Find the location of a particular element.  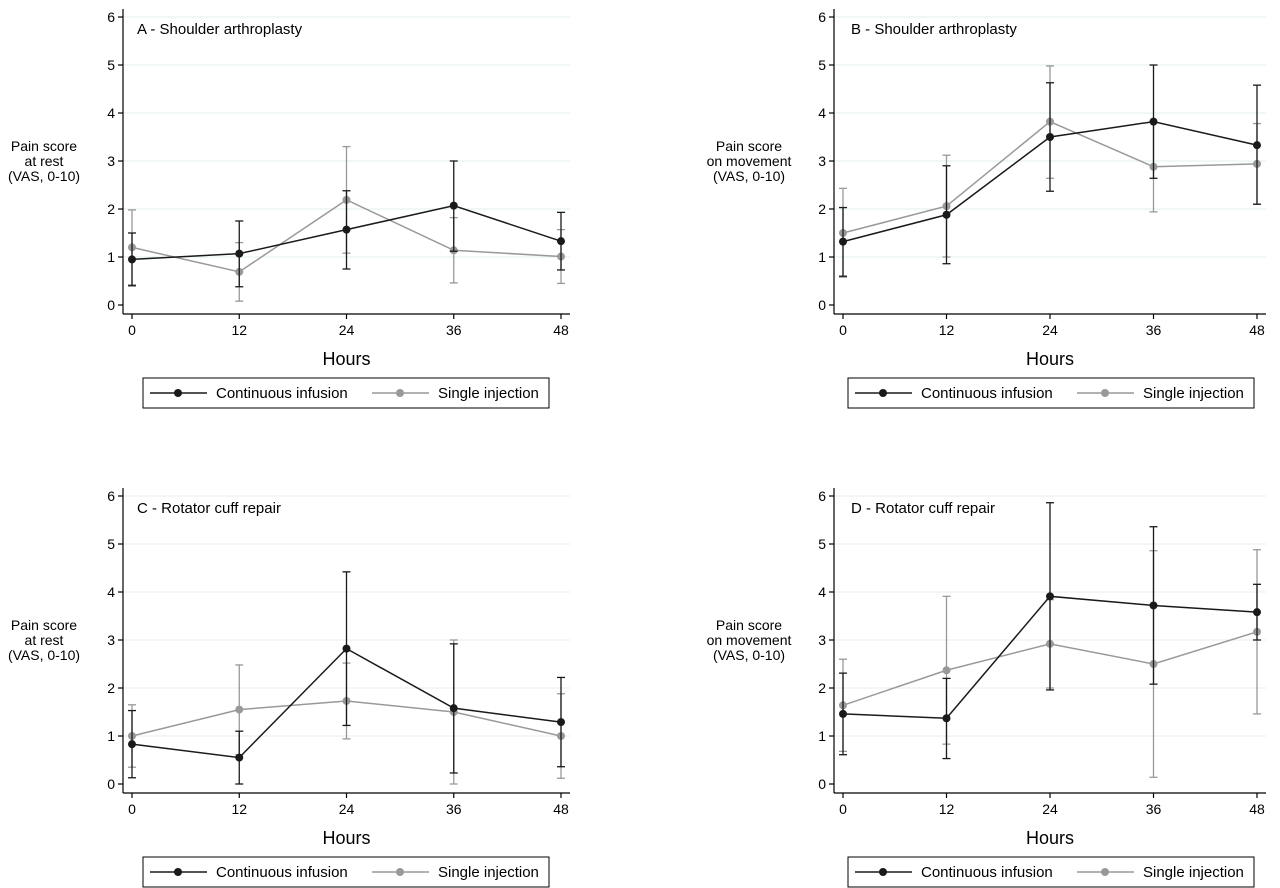

panel-title: D - Rotator cuff repair is located at coordinates (923, 508).